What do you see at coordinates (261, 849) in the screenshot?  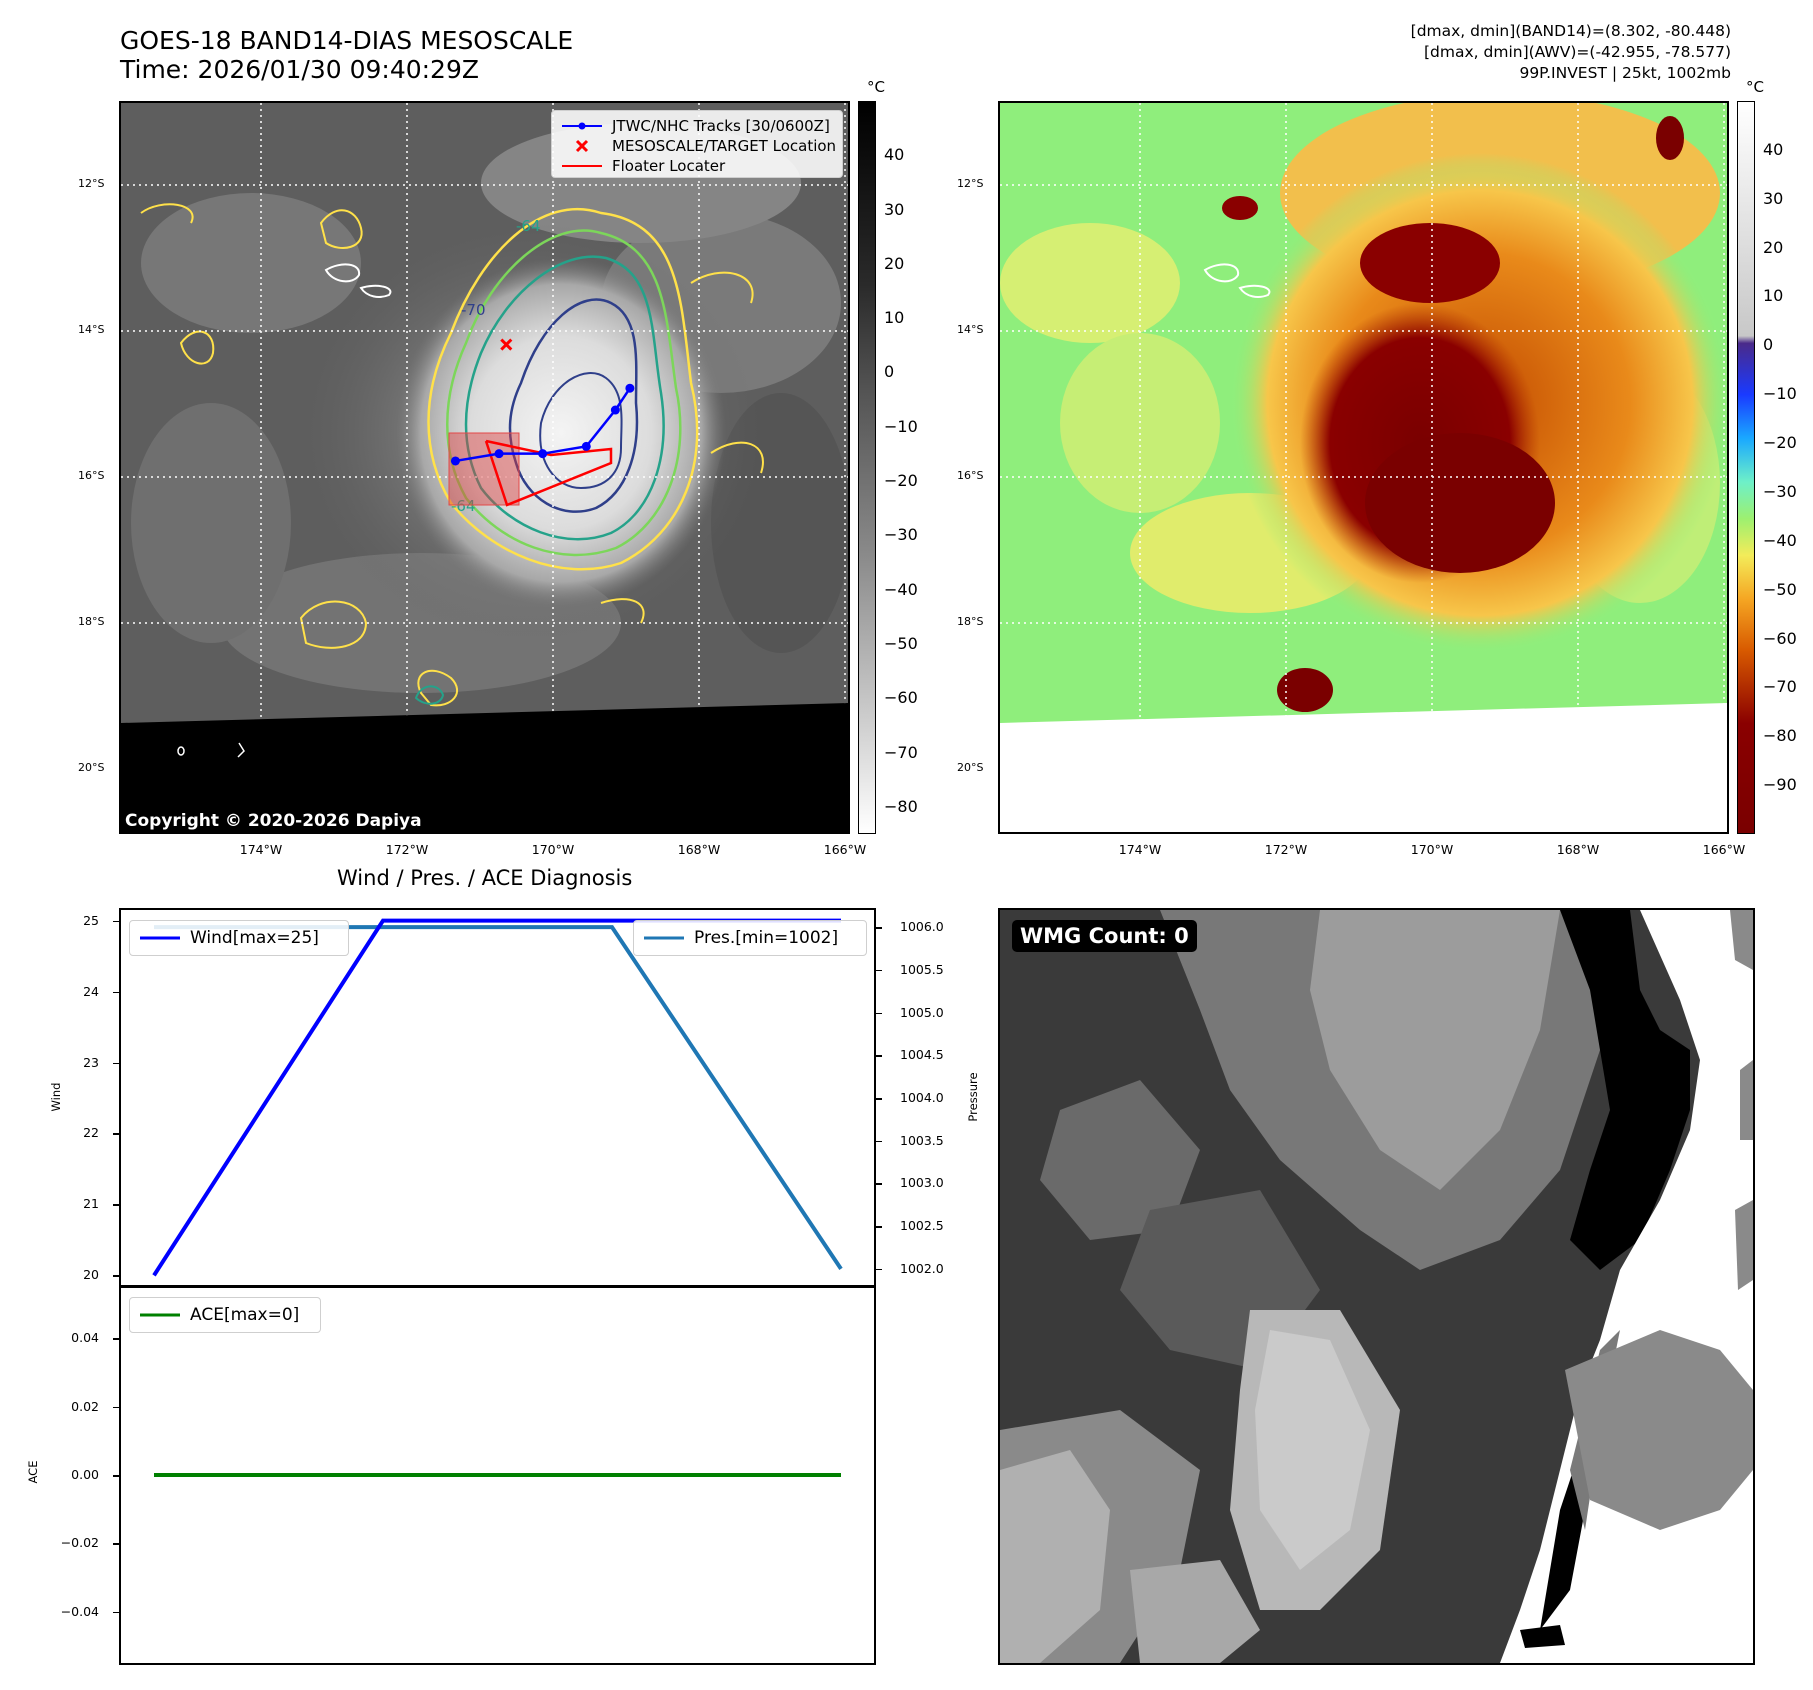 I see `lon-label: 174°W` at bounding box center [261, 849].